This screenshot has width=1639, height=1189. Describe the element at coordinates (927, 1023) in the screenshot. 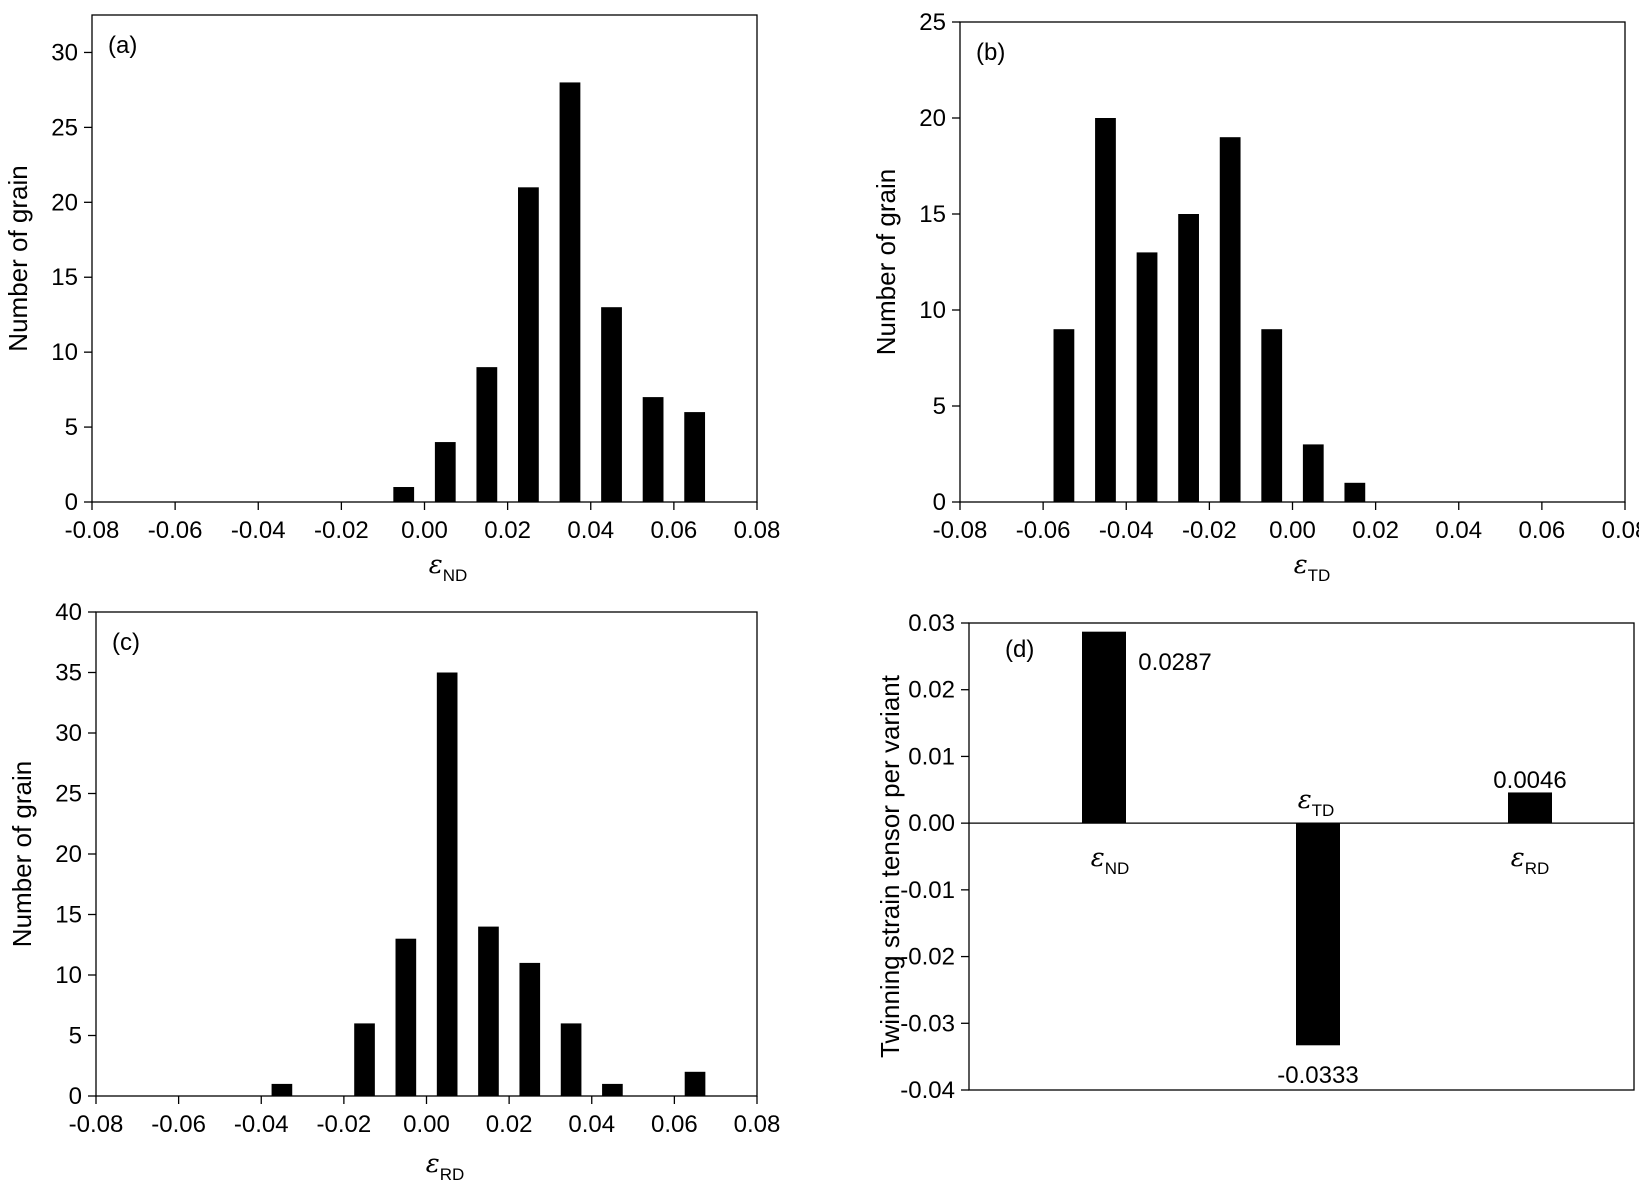

I see `y-tick-label: -0.03` at that location.